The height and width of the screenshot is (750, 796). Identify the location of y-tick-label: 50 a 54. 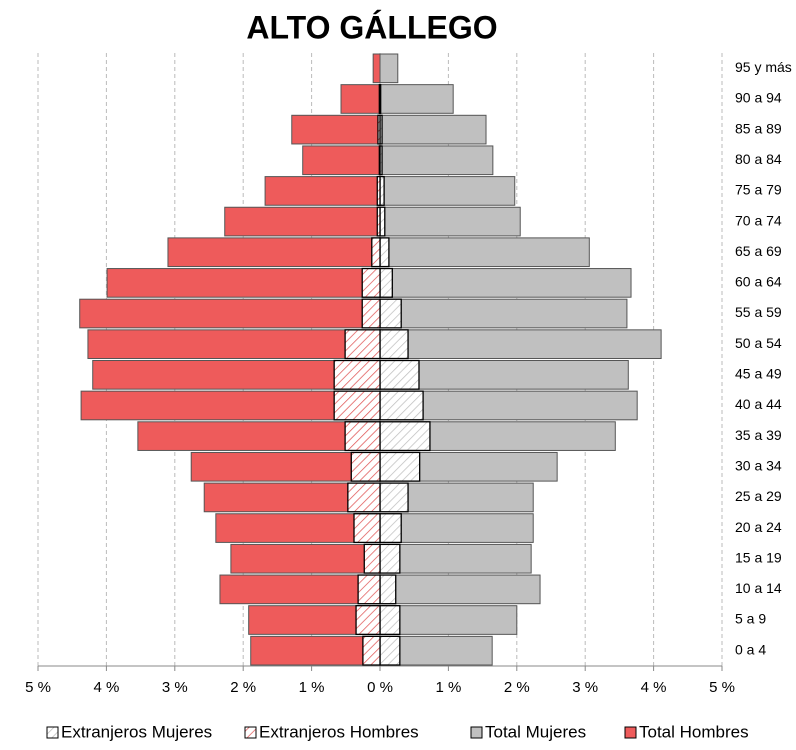
(758, 343).